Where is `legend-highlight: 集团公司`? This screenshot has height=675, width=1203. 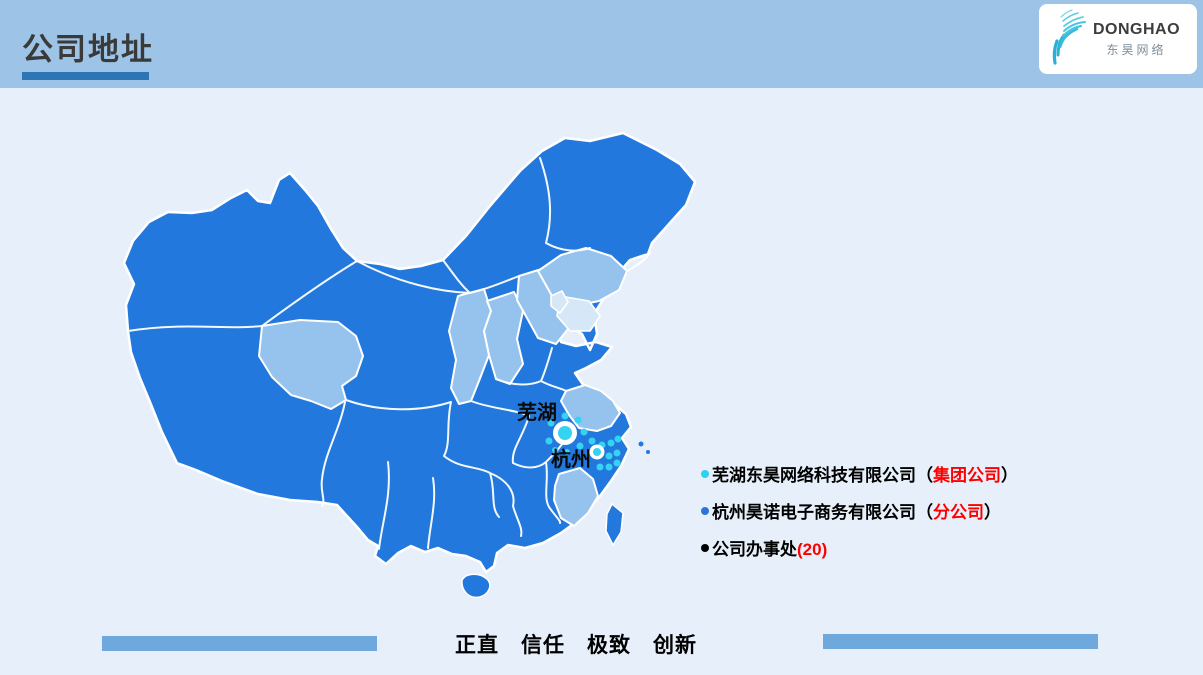
legend-highlight: 集团公司 is located at coordinates (967, 475).